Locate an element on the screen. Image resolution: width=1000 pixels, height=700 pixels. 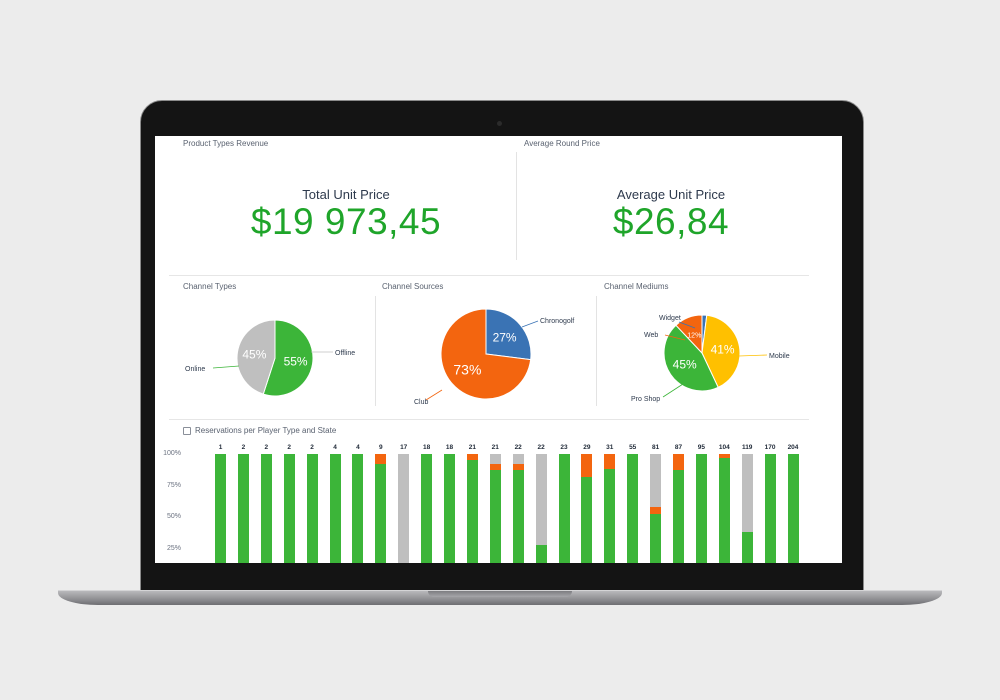
reservations-chart-title: Reservations per Player Type and State is located at coordinates (266, 430).